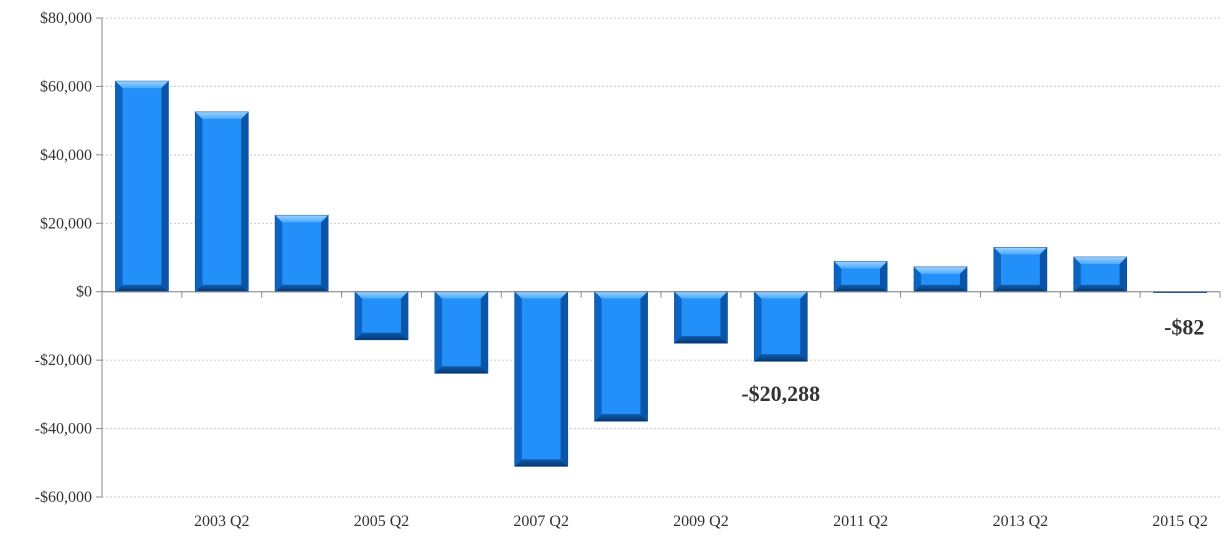 Image resolution: width=1231 pixels, height=536 pixels. What do you see at coordinates (1180, 521) in the screenshot?
I see `x-tick-label: 2015 Q2` at bounding box center [1180, 521].